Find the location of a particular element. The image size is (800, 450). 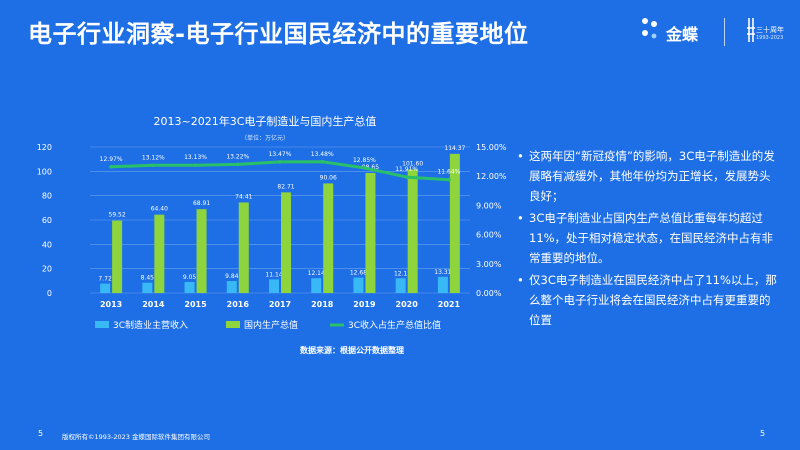

data-label-ratio: 12.85% is located at coordinates (364, 160).